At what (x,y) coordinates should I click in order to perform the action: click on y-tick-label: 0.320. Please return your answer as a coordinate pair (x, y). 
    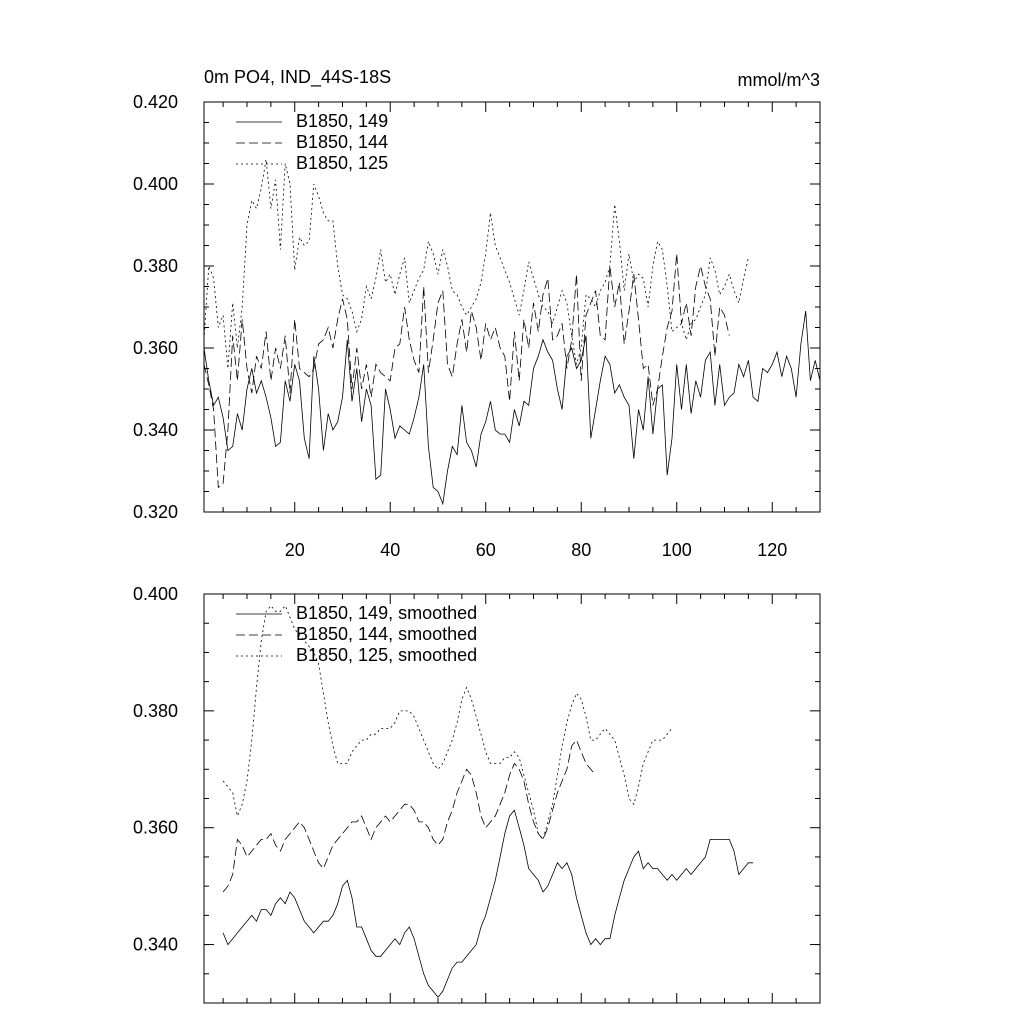
    Looking at the image, I should click on (155, 512).